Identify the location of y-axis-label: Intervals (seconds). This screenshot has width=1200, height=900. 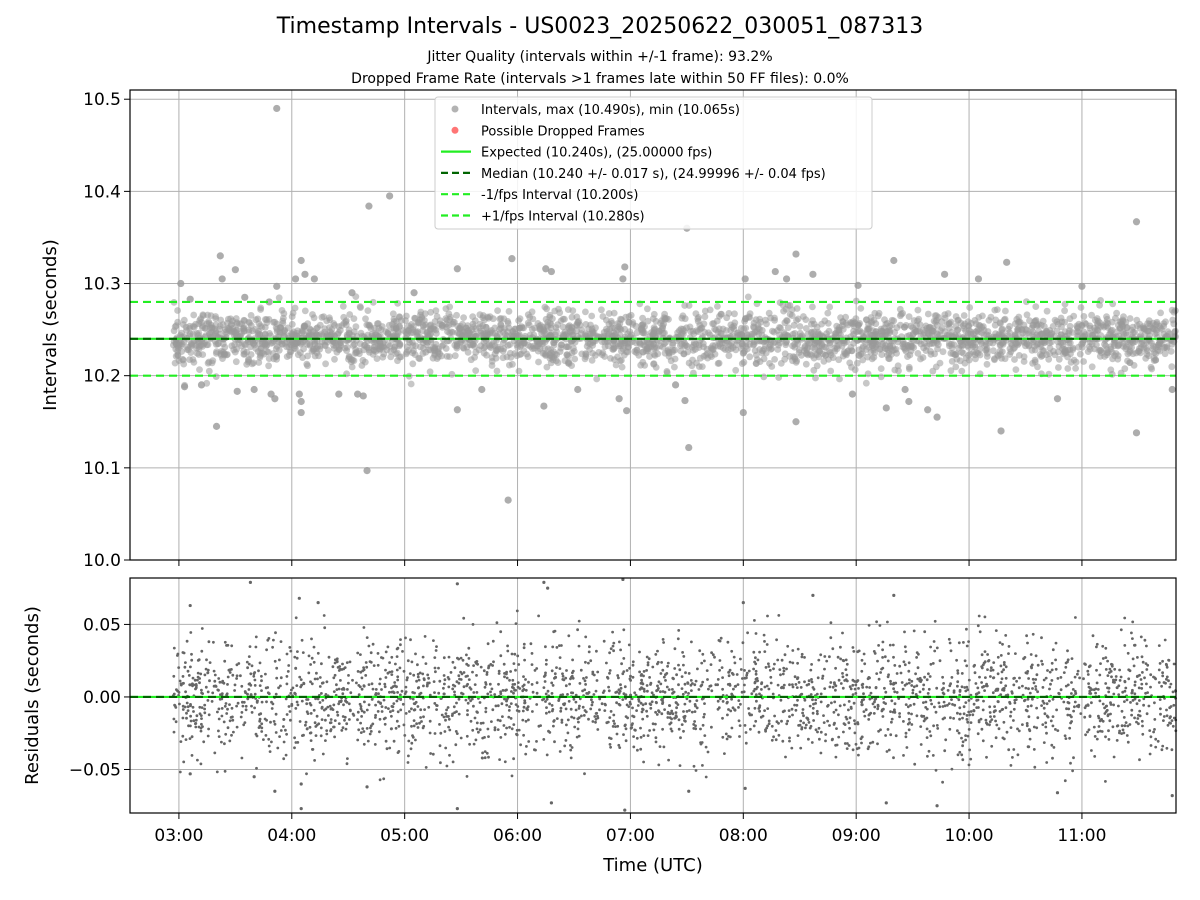
(50, 325).